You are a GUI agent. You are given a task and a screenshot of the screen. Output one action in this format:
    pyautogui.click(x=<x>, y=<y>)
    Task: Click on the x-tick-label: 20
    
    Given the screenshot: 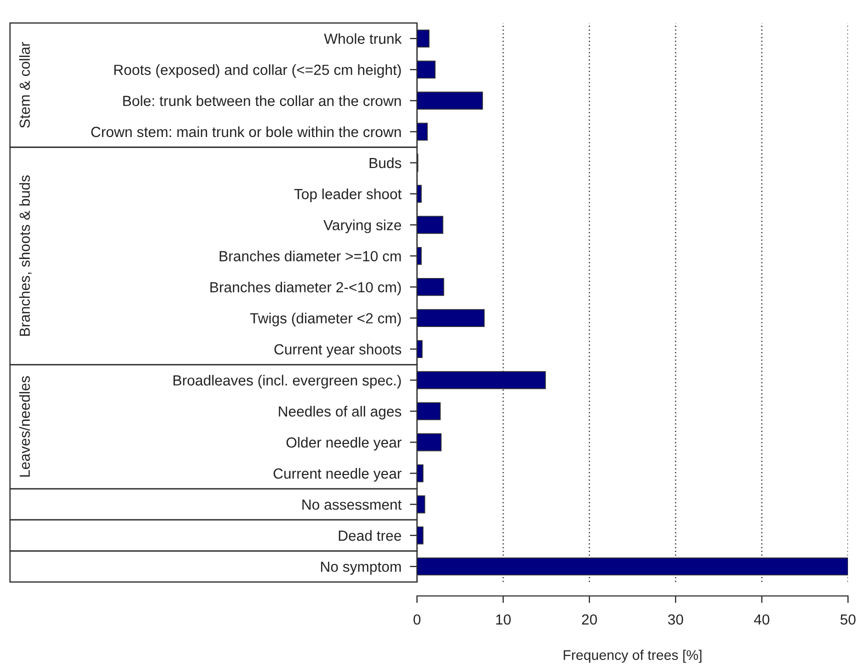 What is the action you would take?
    pyautogui.click(x=589, y=619)
    